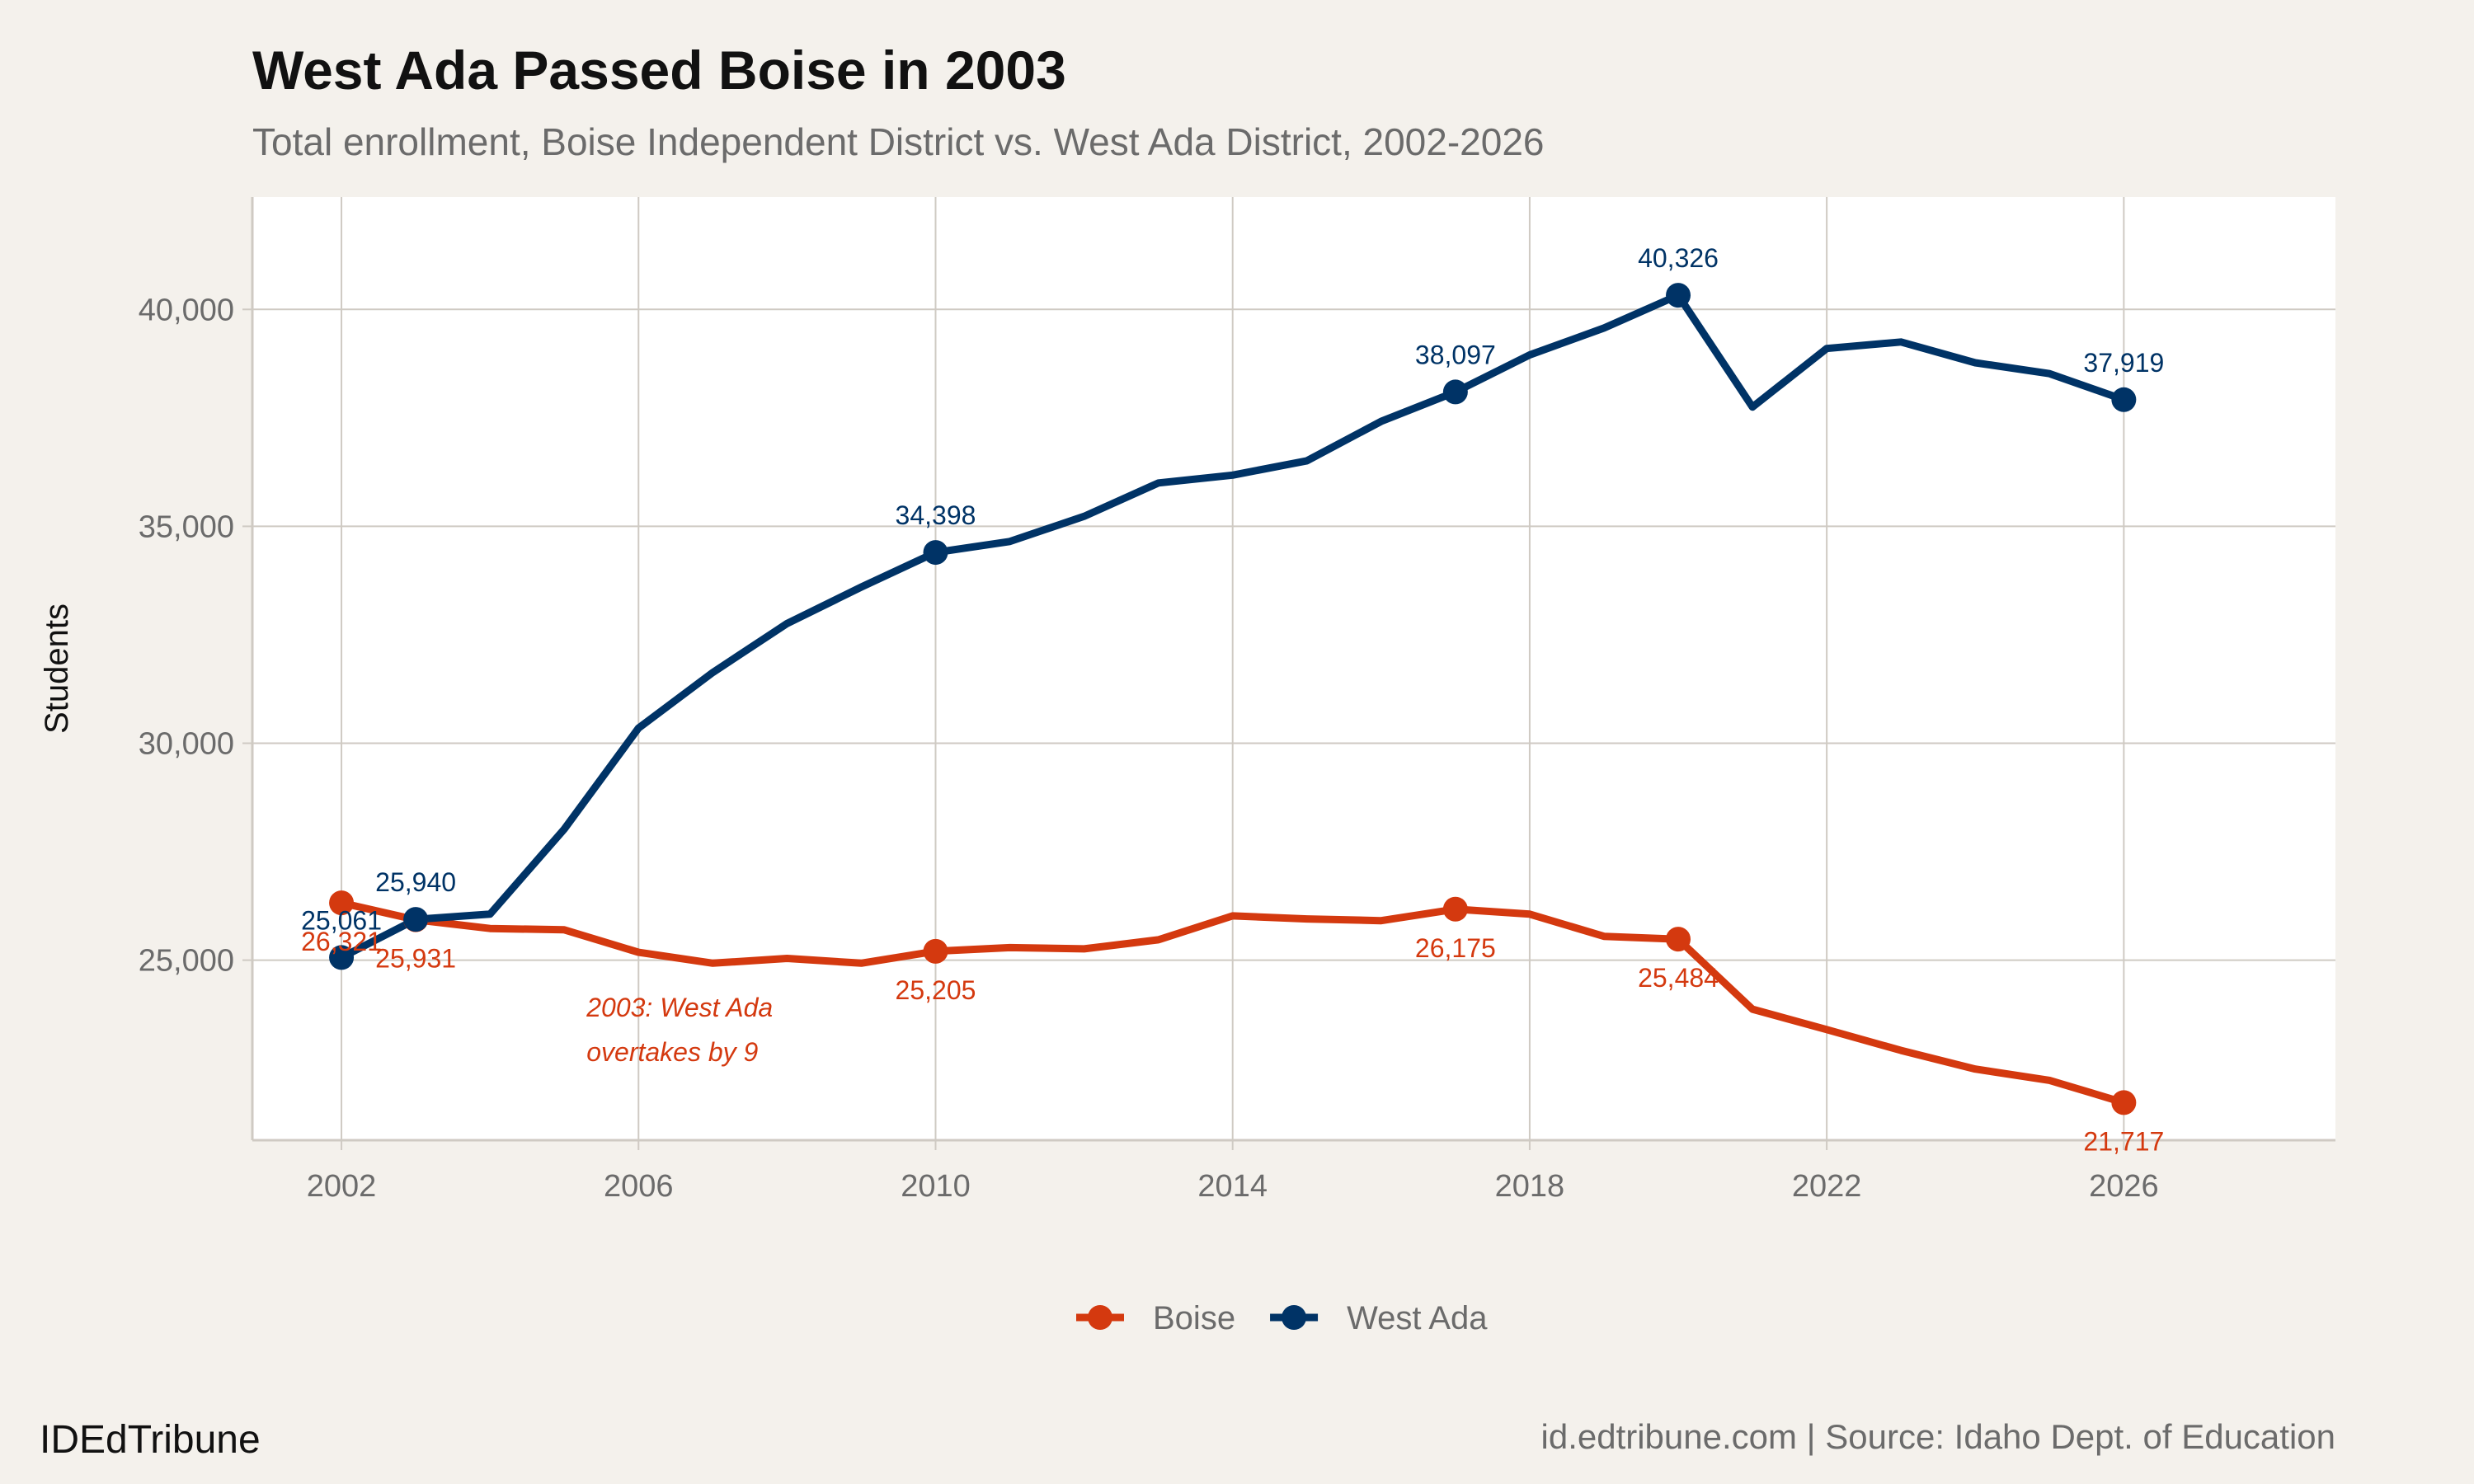 This screenshot has height=1484, width=2474. Describe the element at coordinates (1294, 1317) in the screenshot. I see `west-ada-legend-marker` at that location.